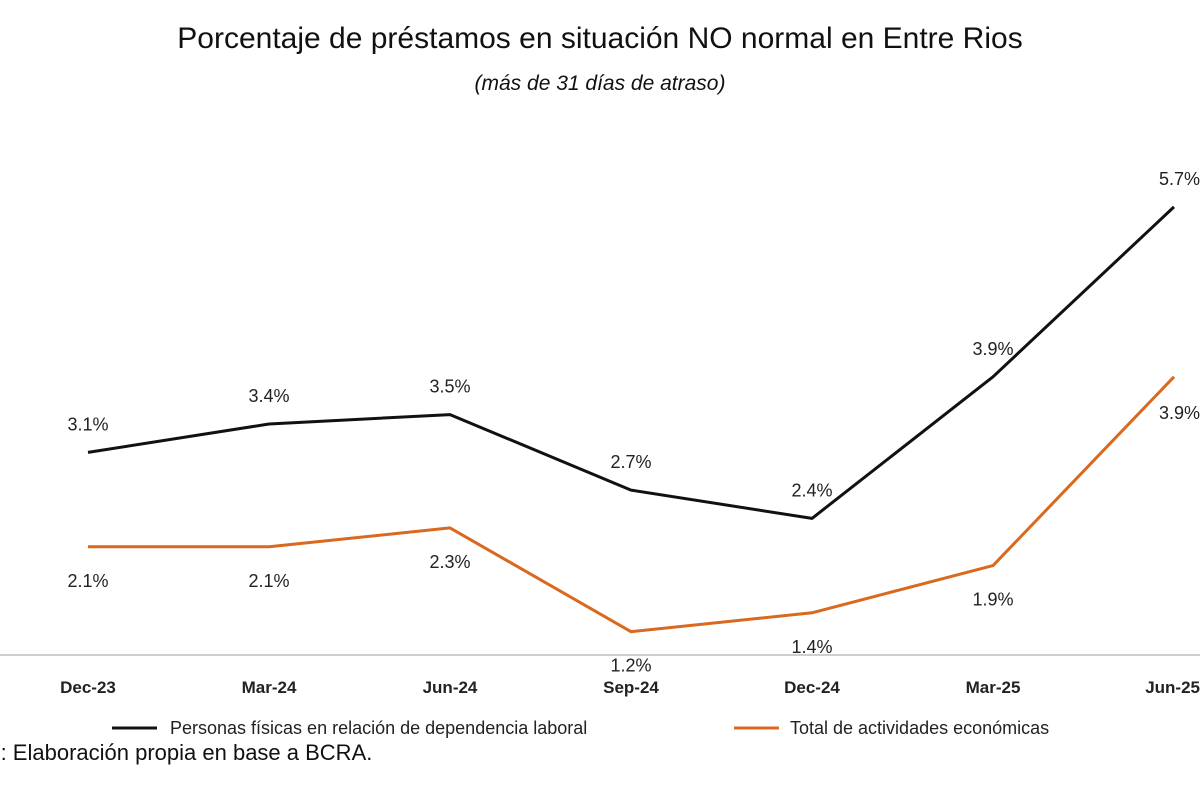 The width and height of the screenshot is (1200, 800). Describe the element at coordinates (993, 687) in the screenshot. I see `x-tick-label: Mar-25` at that location.